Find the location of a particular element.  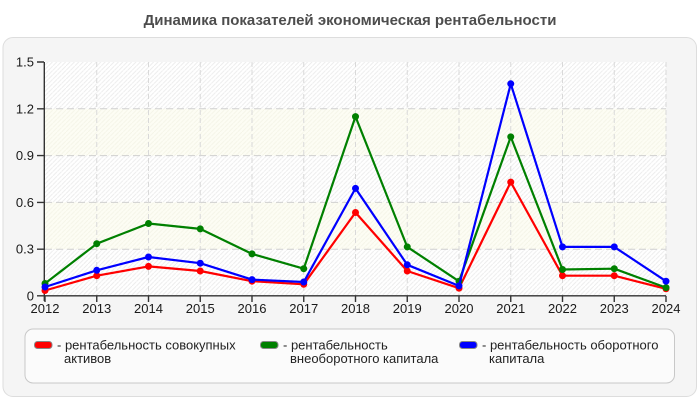

svg-text: 2024 is located at coordinates (666, 308).